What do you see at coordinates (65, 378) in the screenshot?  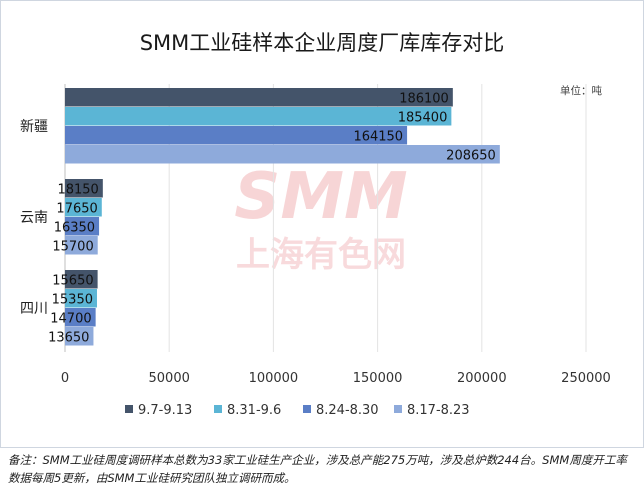 I see `x-tick-label: 0` at bounding box center [65, 378].